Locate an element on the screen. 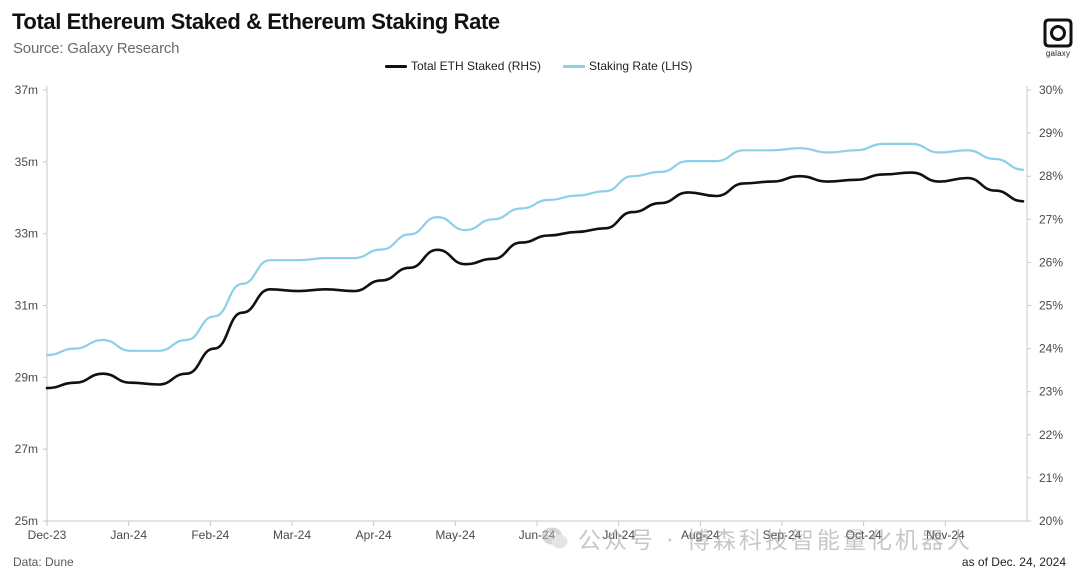  left-axis-tick-label: 27m is located at coordinates (26, 449).